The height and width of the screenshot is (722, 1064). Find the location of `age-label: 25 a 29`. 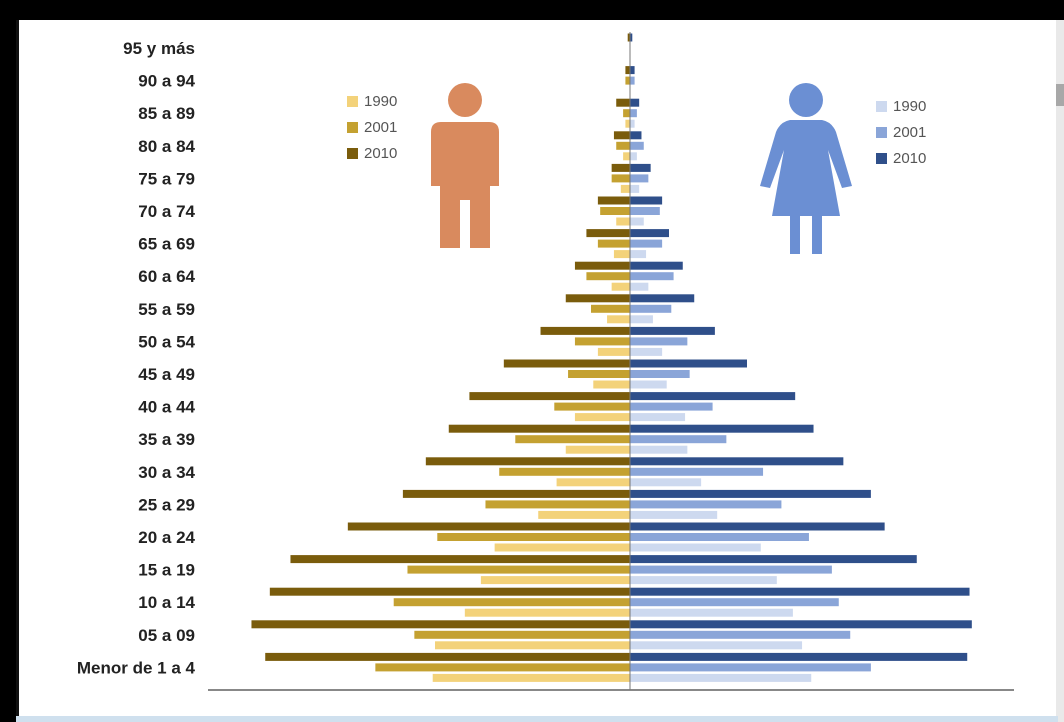

age-label: 25 a 29 is located at coordinates (166, 504).